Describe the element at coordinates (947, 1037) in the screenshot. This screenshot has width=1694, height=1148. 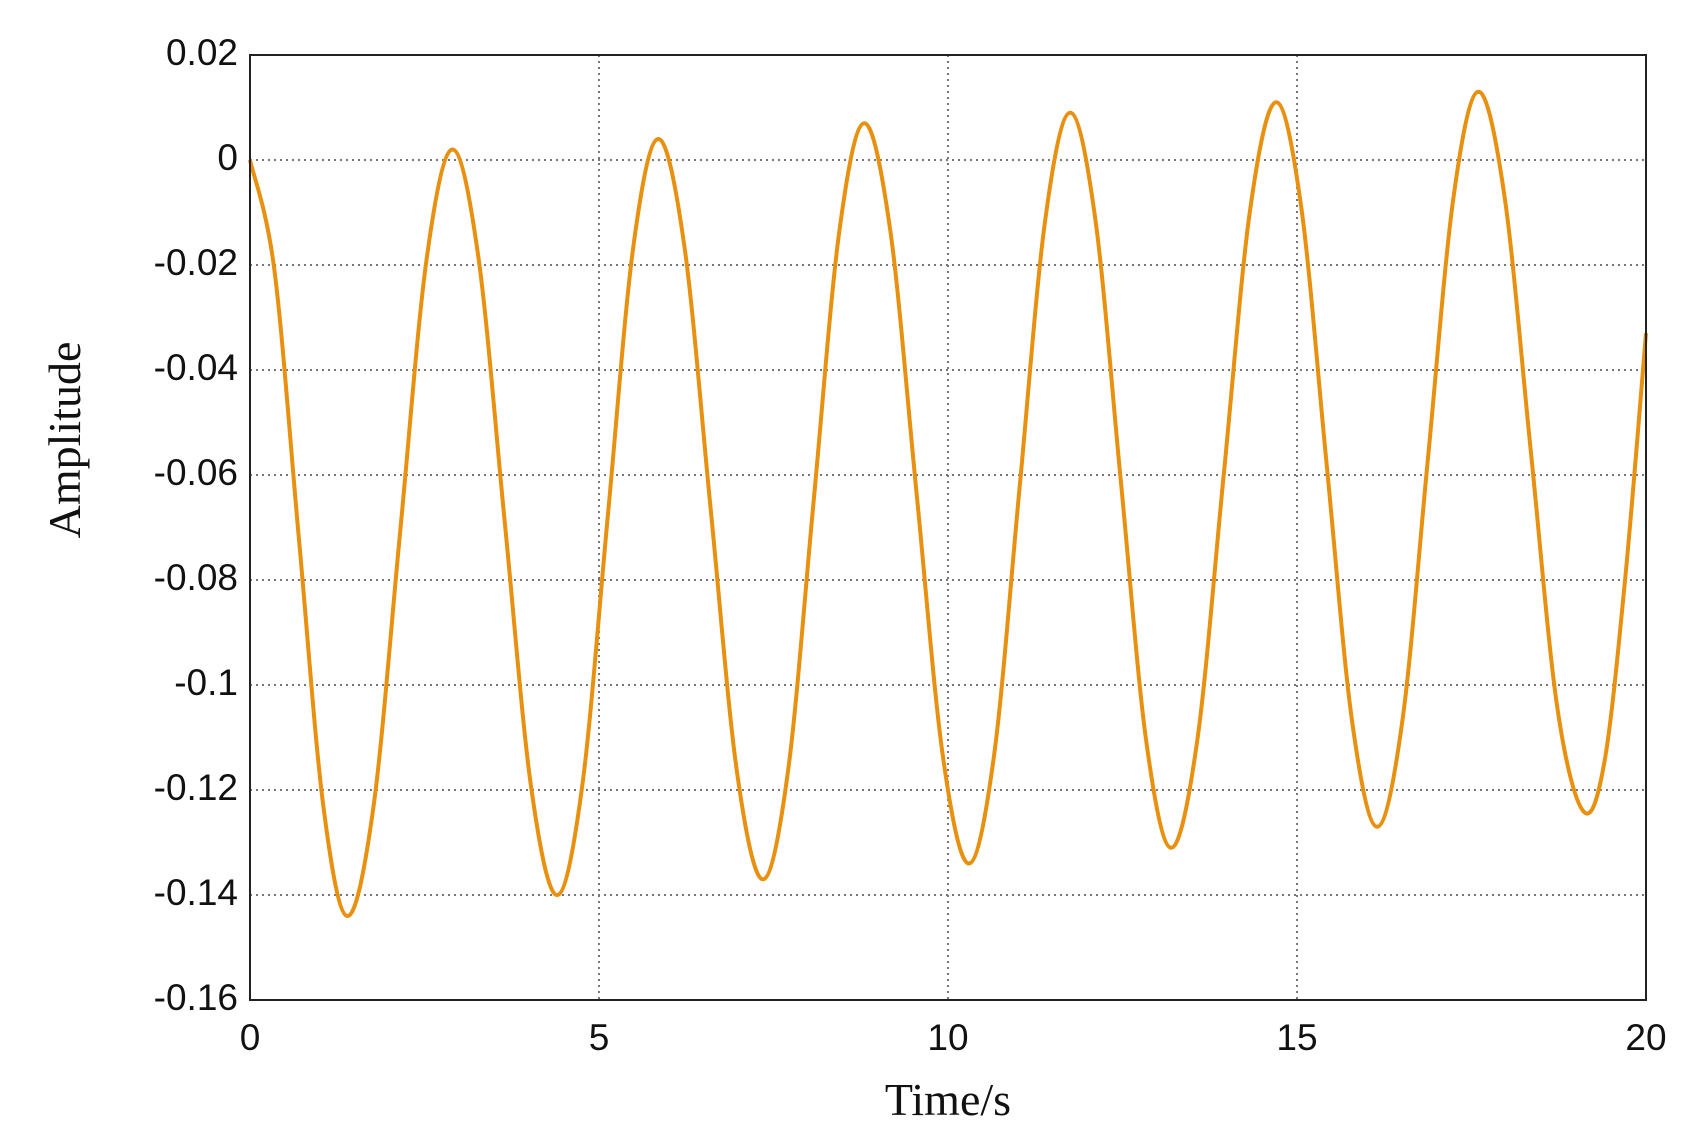
I see `x-tick-label: 10` at that location.